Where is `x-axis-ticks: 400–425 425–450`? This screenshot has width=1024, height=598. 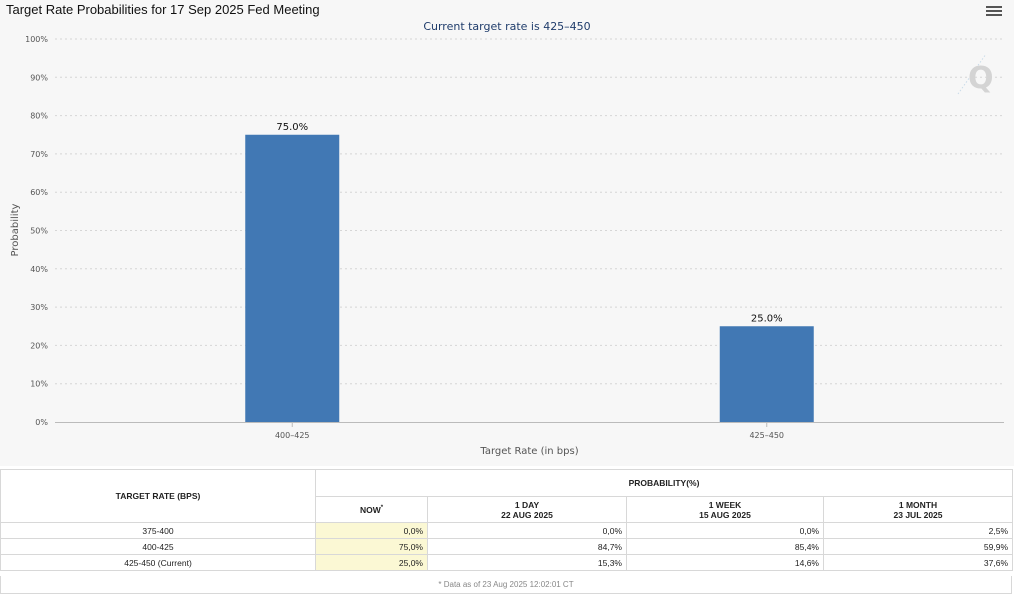
x-axis-ticks: 400–425 425–450 is located at coordinates (529, 431).